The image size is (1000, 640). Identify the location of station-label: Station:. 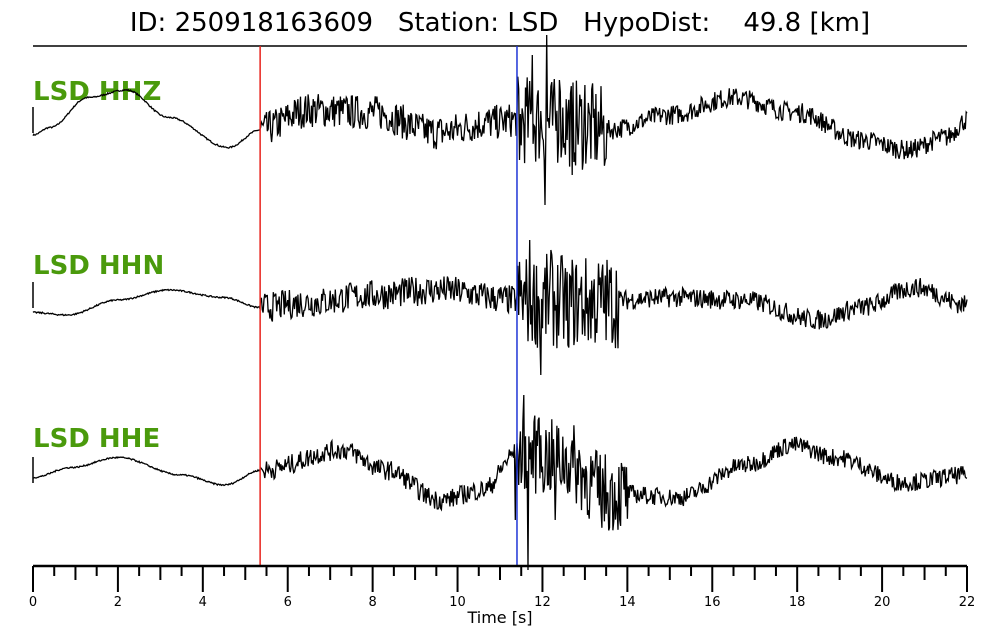
(448, 23).